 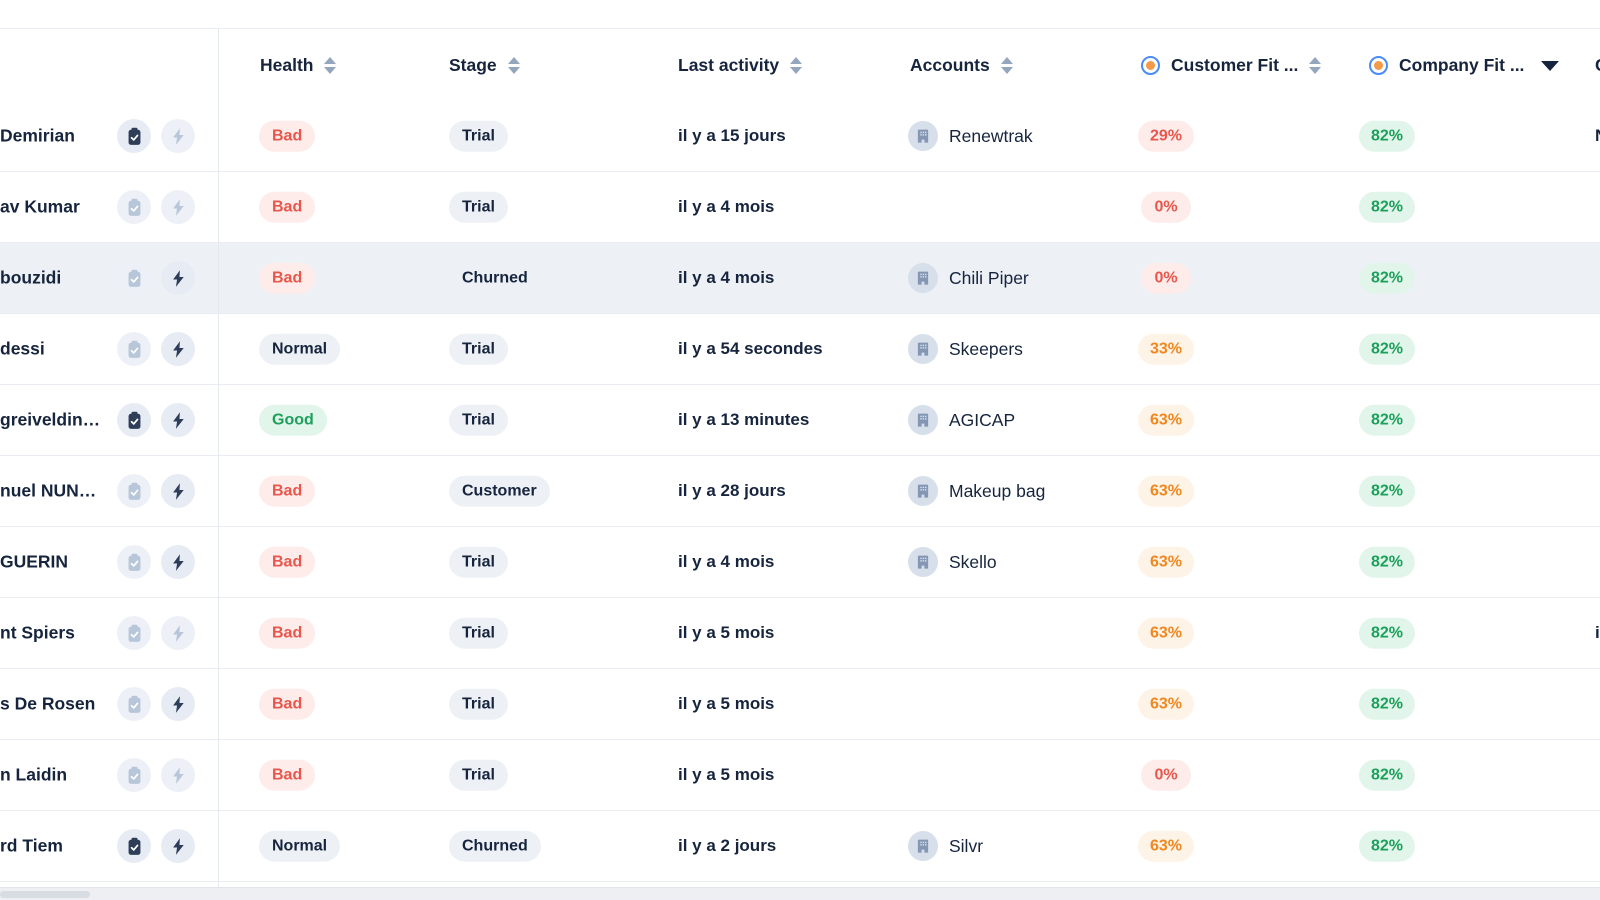 I want to click on account-link: Chili Piper, so click(x=968, y=278).